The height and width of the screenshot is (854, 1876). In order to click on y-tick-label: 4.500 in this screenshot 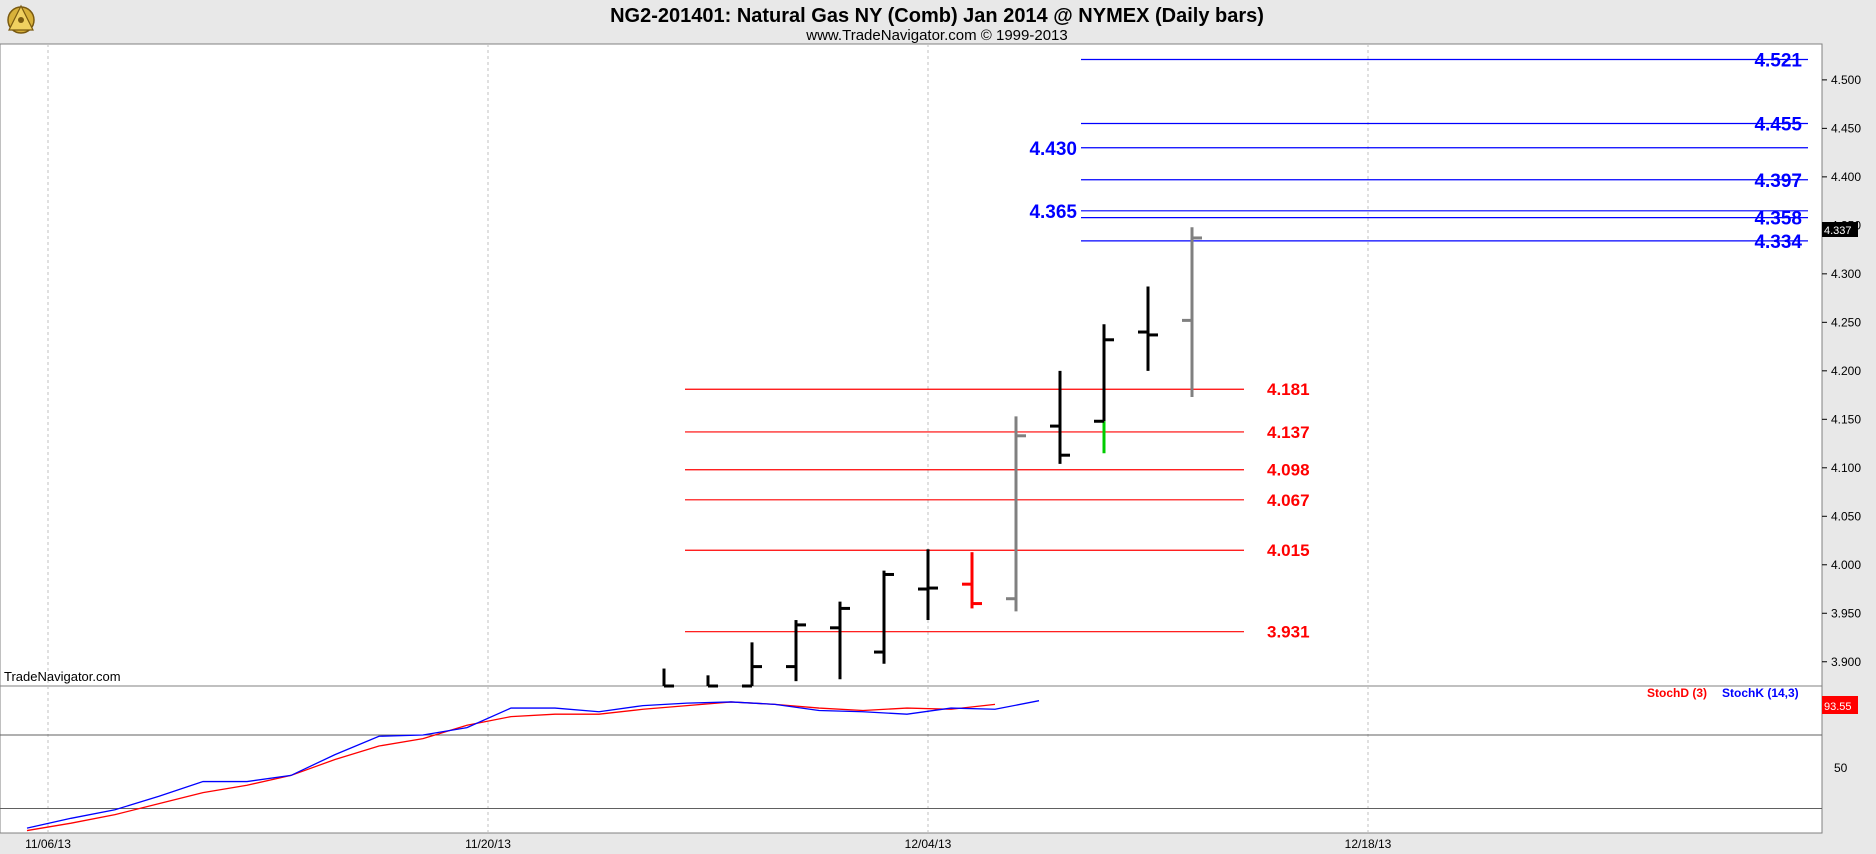, I will do `click(1846, 80)`.